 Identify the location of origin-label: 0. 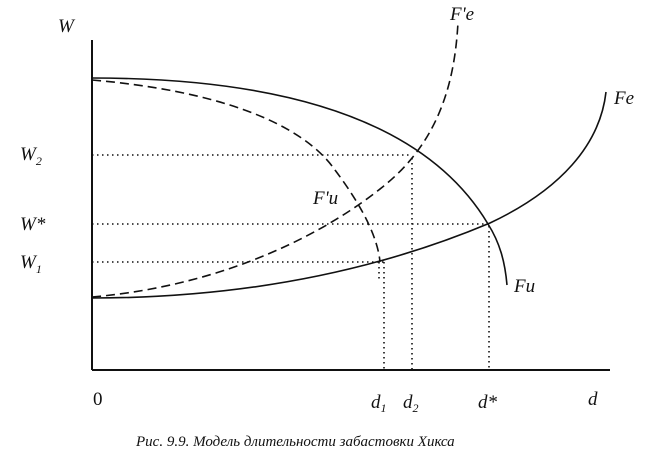
(98, 399).